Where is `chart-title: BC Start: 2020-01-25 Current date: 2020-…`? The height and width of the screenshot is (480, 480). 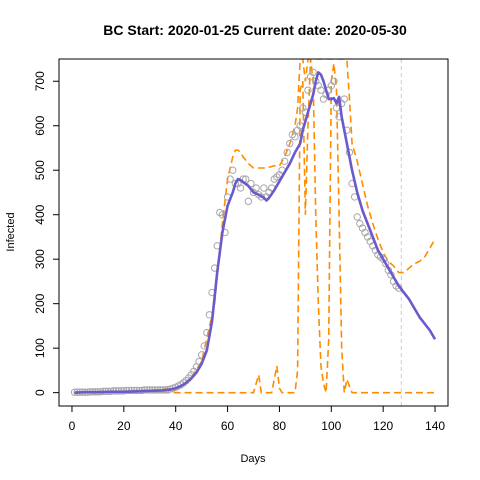 chart-title: BC Start: 2020-01-25 Current date: 2020-… is located at coordinates (255, 30).